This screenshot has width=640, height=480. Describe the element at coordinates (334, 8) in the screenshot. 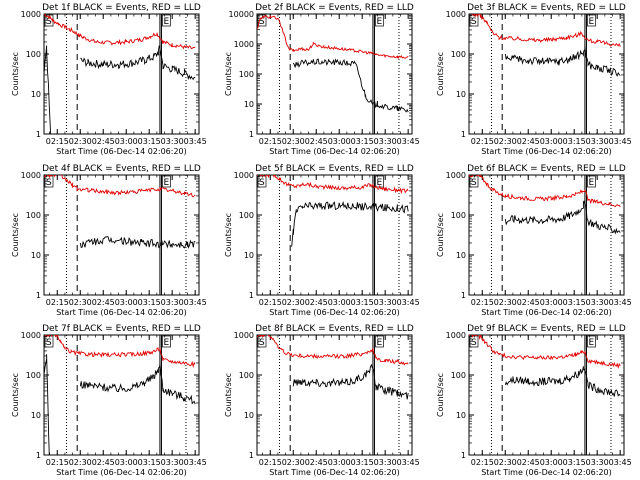

I see `panel-title: Det 2f BLACK = Events, RED = LLD` at that location.